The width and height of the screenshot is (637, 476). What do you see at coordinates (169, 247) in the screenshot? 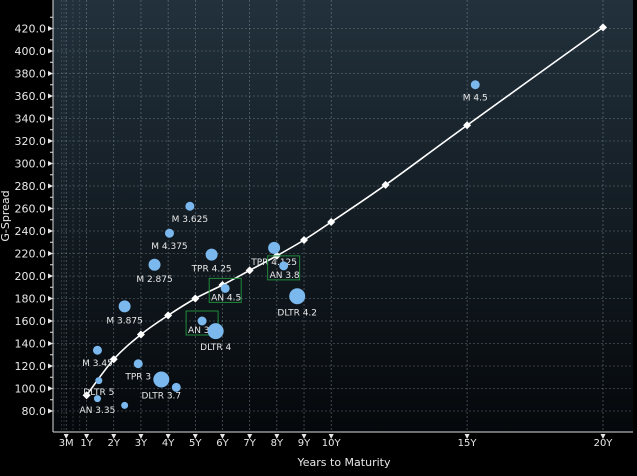
I see `bond-label: M 4.375` at bounding box center [169, 247].